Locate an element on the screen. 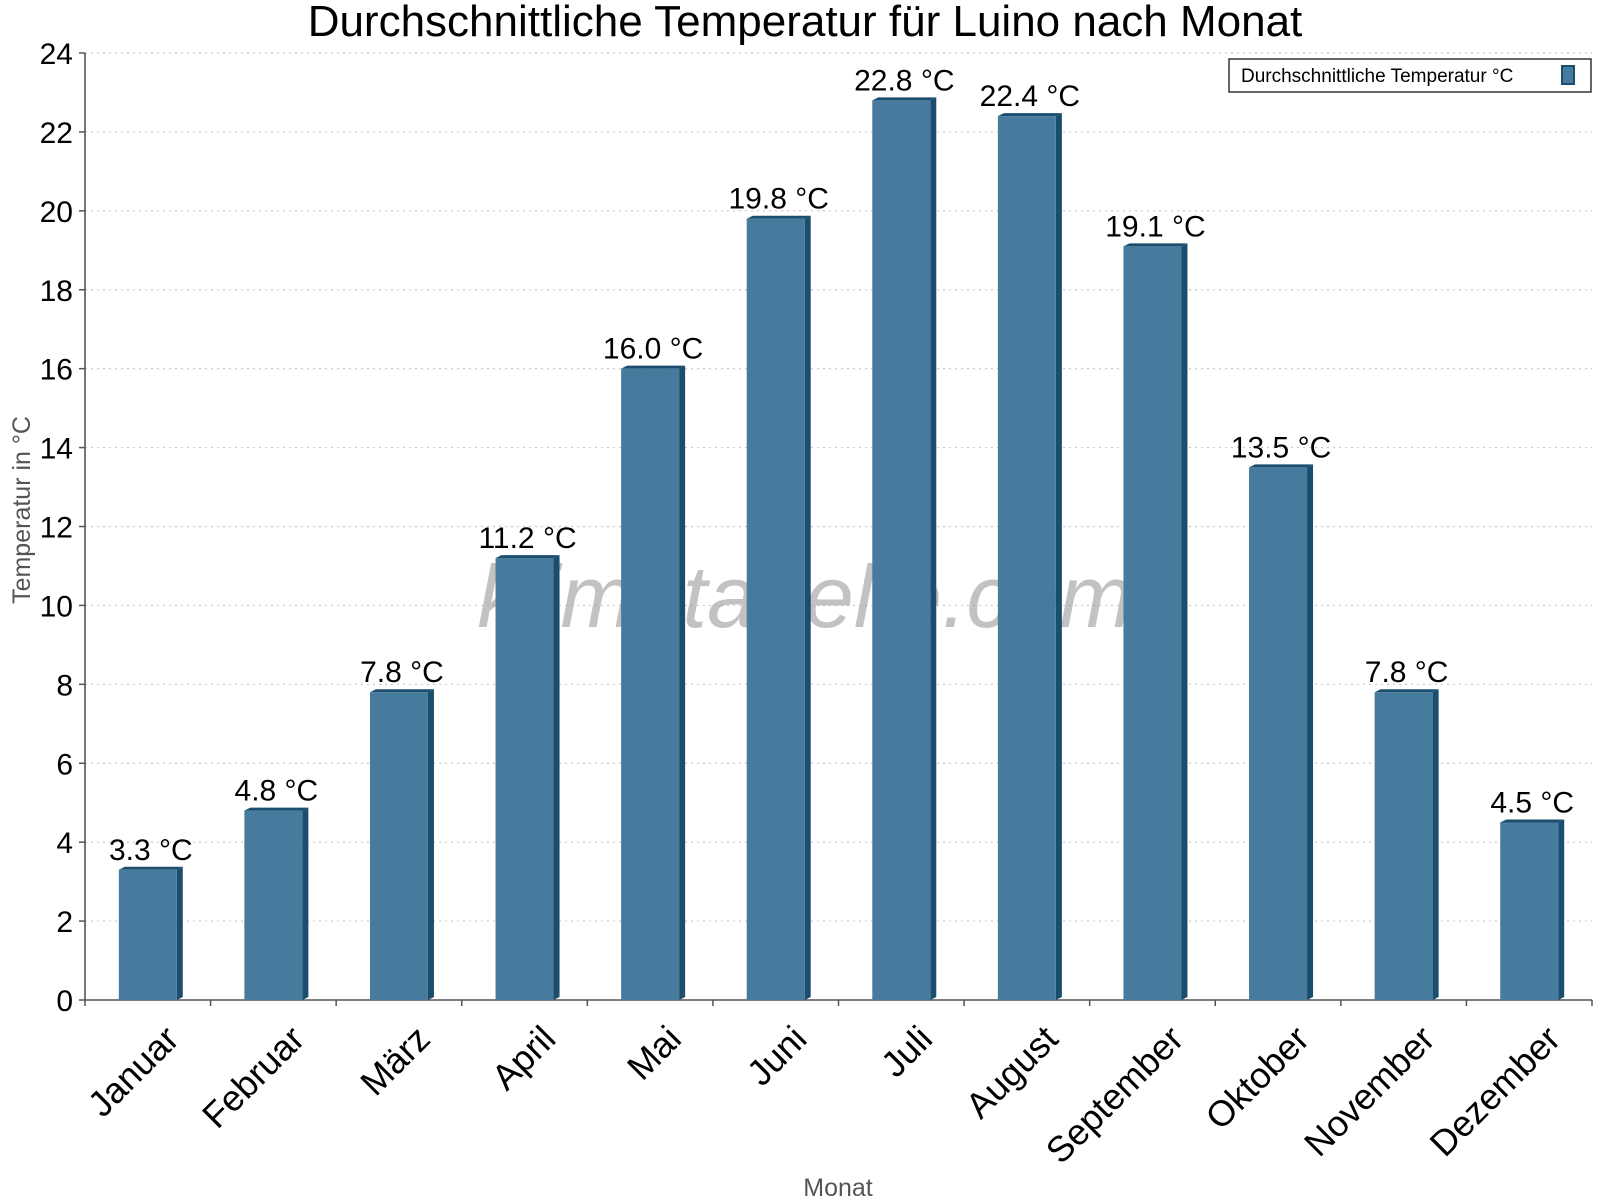 This screenshot has width=1600, height=1200. y-tick-label: 18 is located at coordinates (56, 291).